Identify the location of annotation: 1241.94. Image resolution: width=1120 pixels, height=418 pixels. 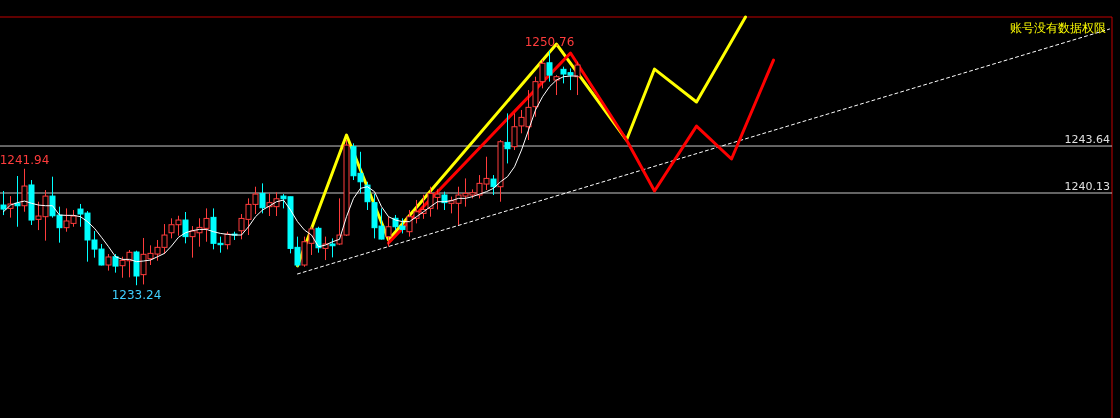
(25, 159).